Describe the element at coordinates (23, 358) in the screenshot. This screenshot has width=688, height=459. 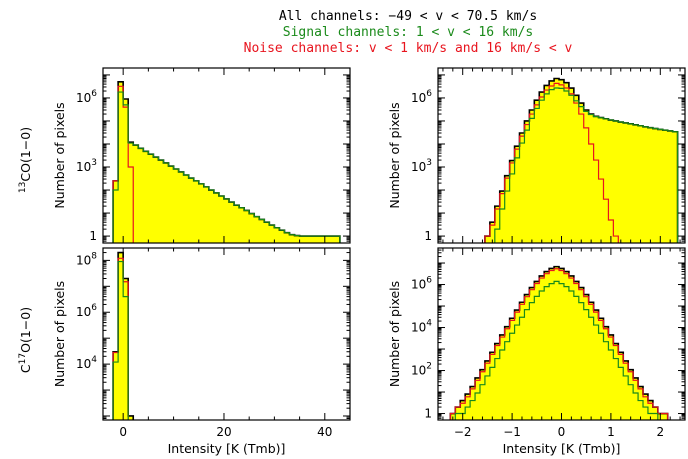
I see `row-label-c17o-sup: 17` at that location.